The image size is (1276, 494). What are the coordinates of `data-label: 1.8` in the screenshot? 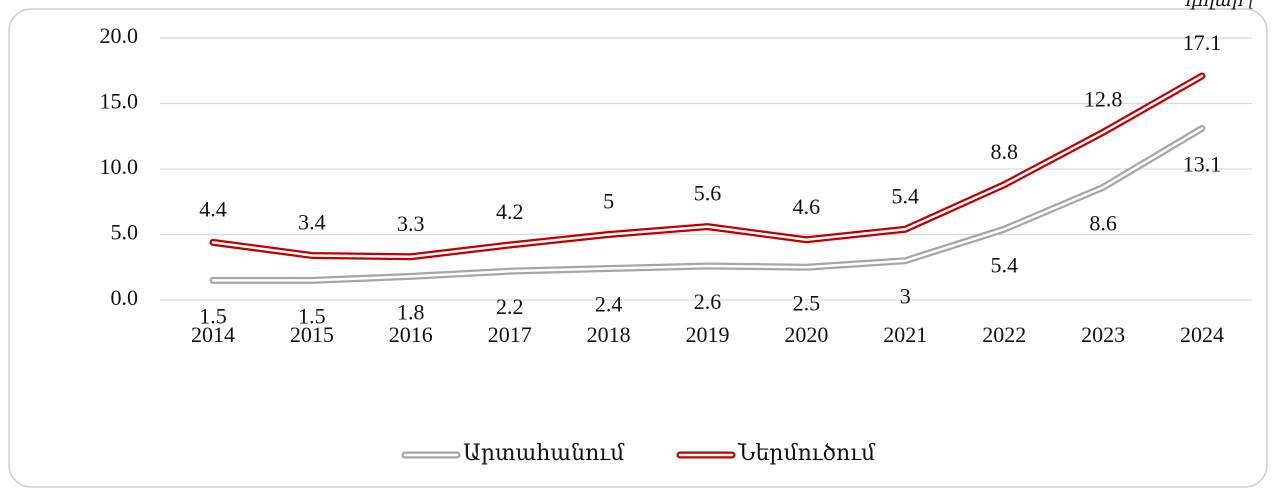 It's located at (411, 311).